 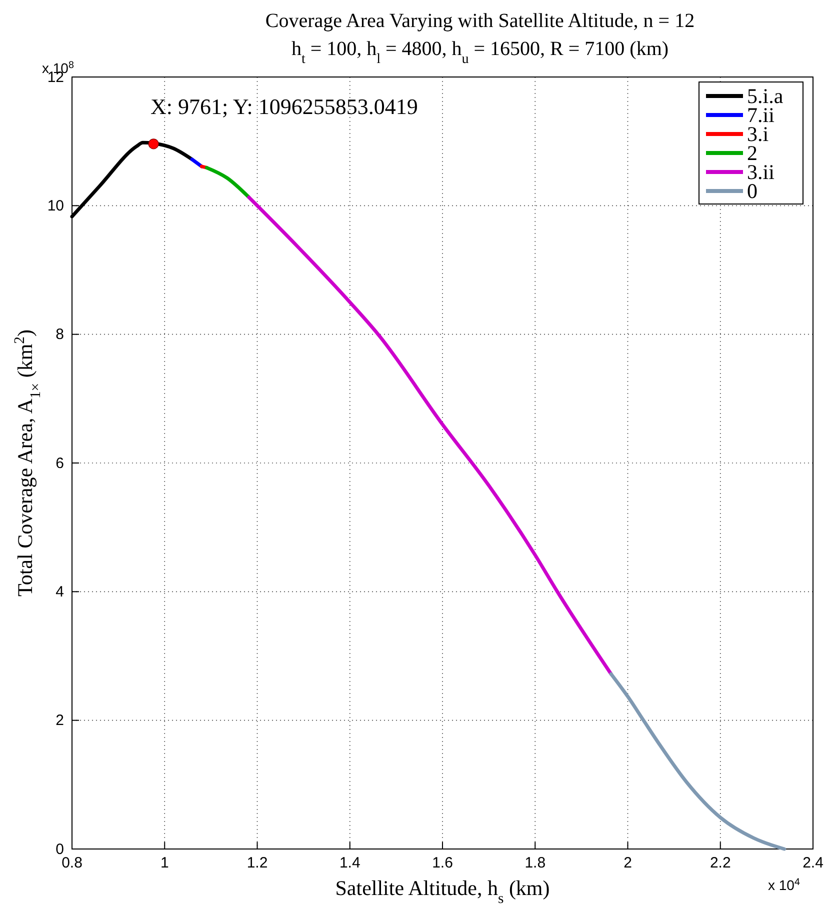 I want to click on x-tick-label: 1, so click(x=164, y=863).